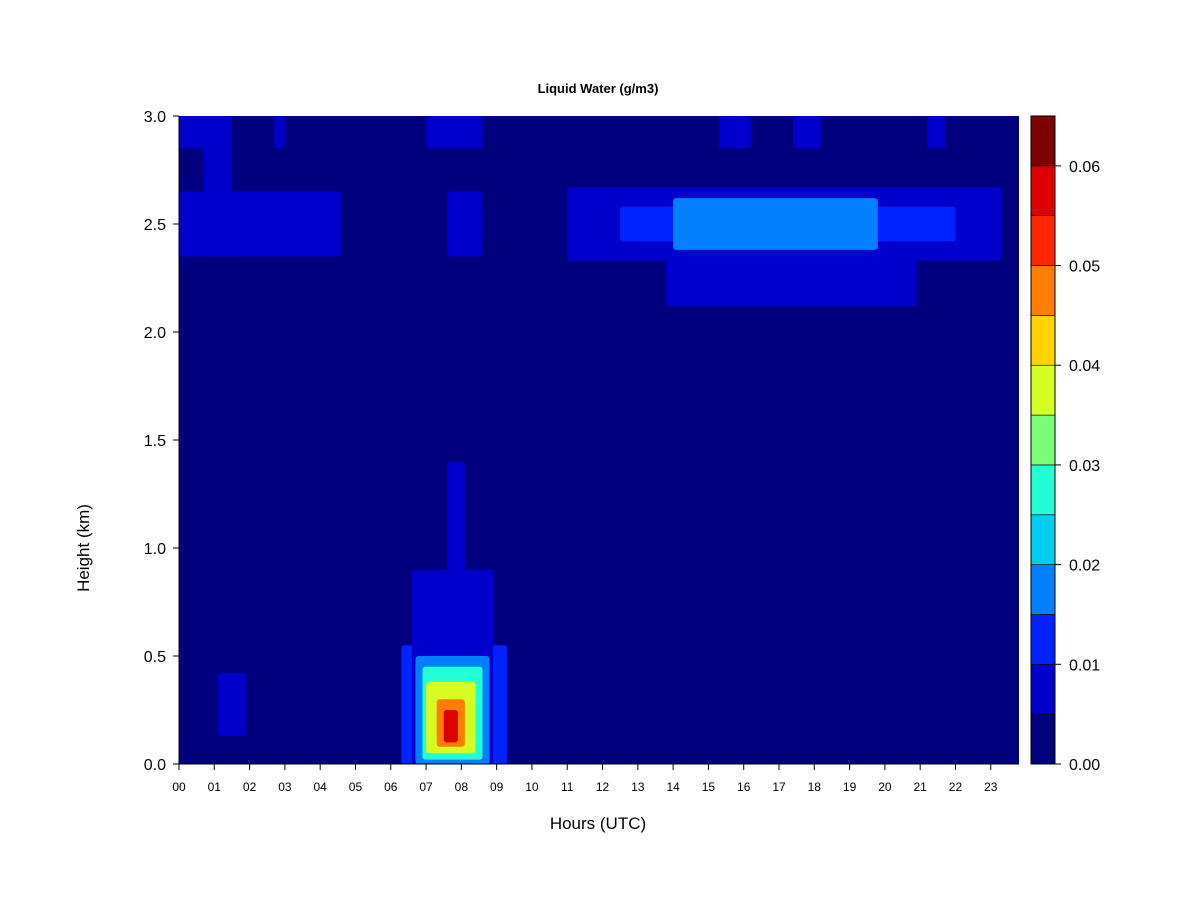  I want to click on x-tick-label: 13, so click(638, 787).